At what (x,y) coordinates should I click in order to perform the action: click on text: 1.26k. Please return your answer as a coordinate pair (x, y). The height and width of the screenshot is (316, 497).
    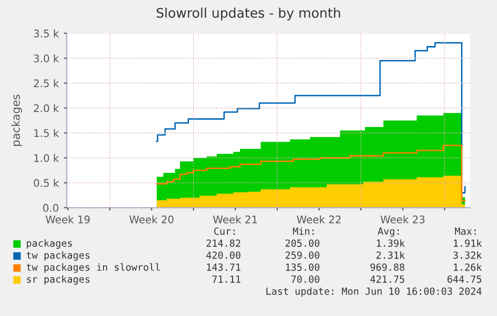
    Looking at the image, I should click on (468, 267).